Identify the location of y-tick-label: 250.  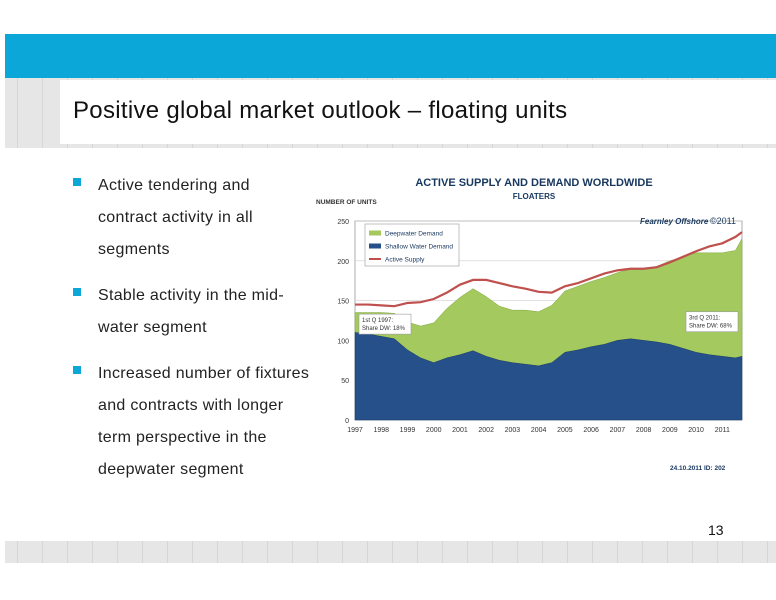
(343, 222).